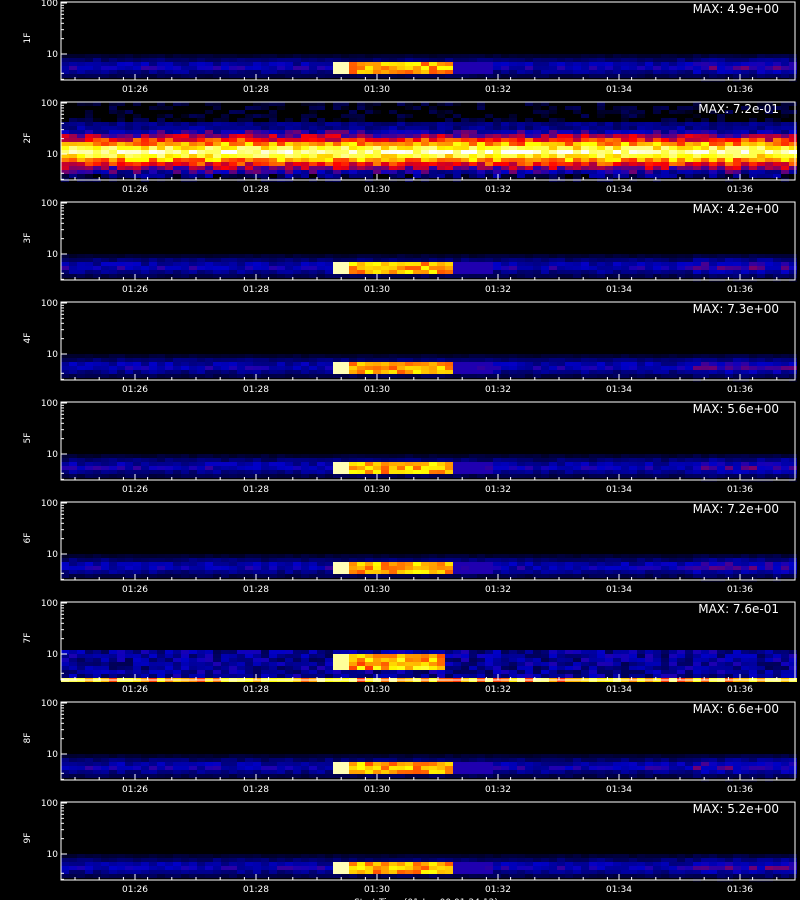 This screenshot has height=900, width=800. I want to click on y-tick-label: 100, so click(49, 204).